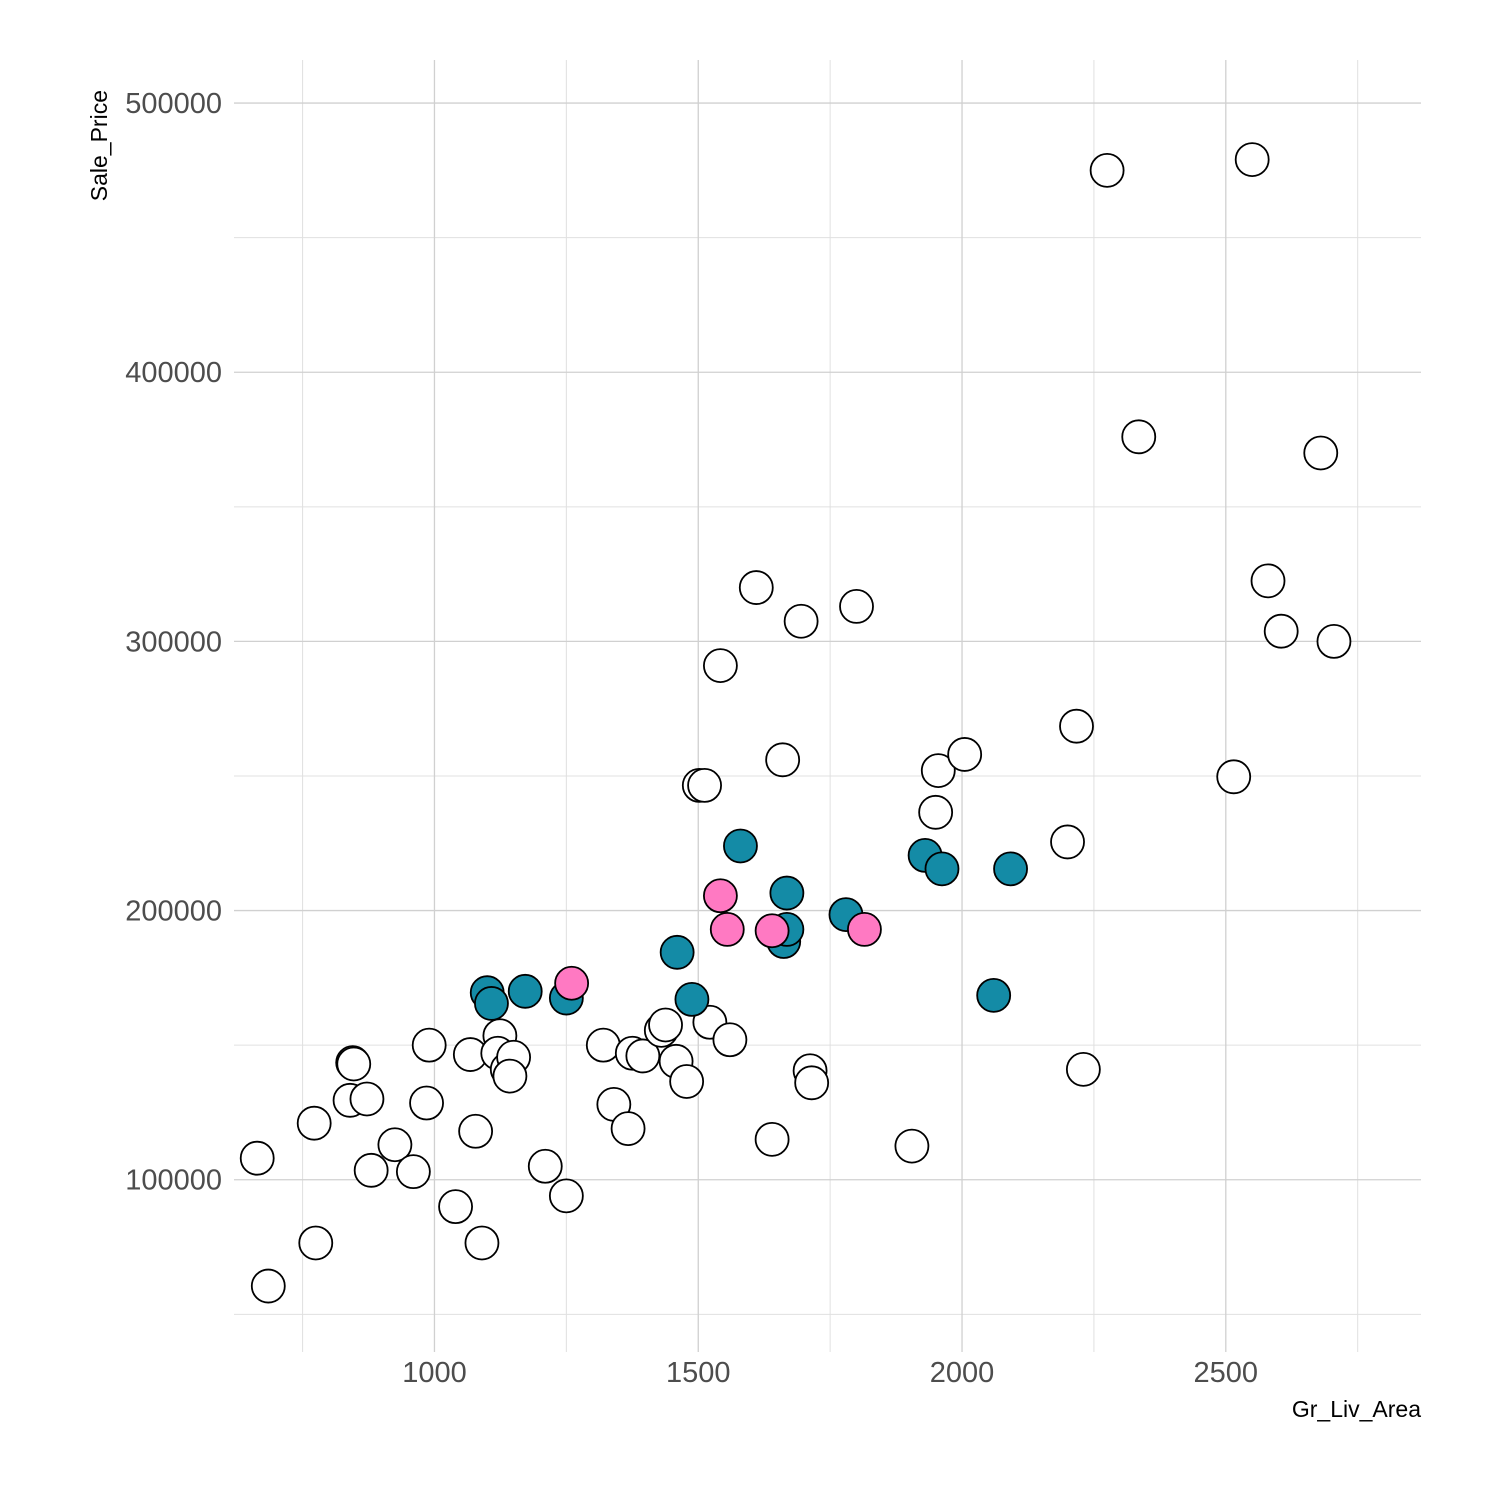 The image size is (1512, 1512). Describe the element at coordinates (1226, 1373) in the screenshot. I see `x-tick-label: 2500` at that location.